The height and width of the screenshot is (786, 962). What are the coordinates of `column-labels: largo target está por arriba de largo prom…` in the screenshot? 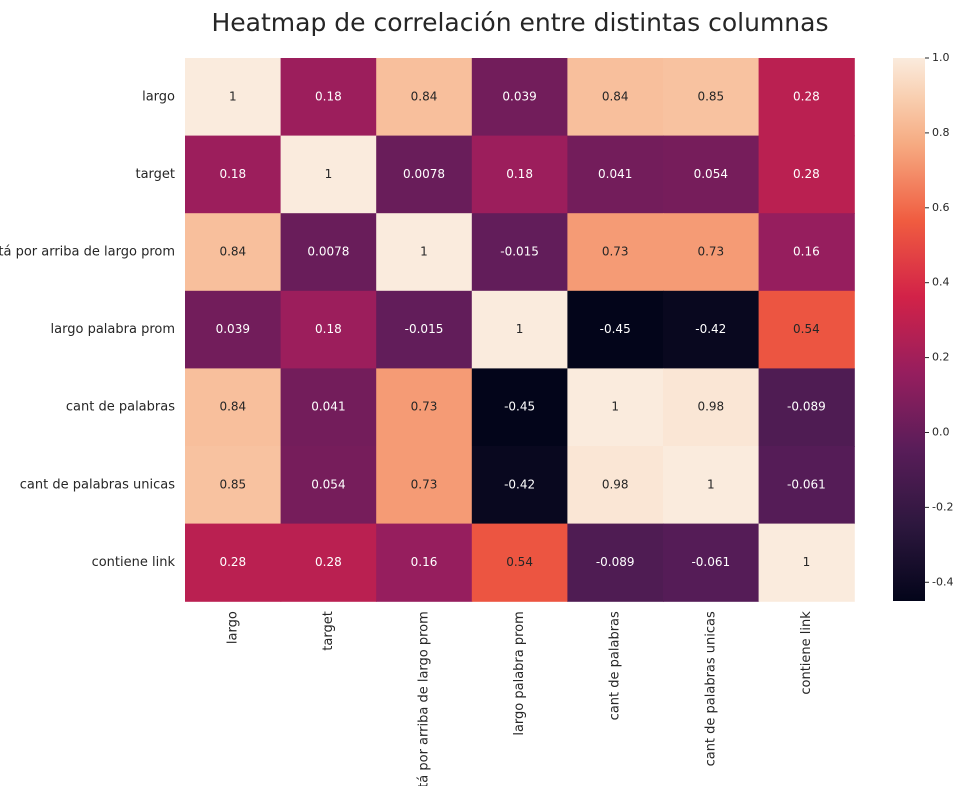 It's located at (519, 698).